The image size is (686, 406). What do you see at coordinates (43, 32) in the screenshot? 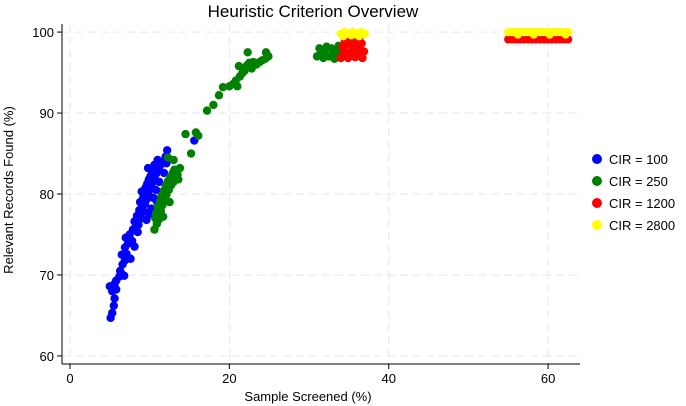
I see `y-tick-label: 100` at bounding box center [43, 32].